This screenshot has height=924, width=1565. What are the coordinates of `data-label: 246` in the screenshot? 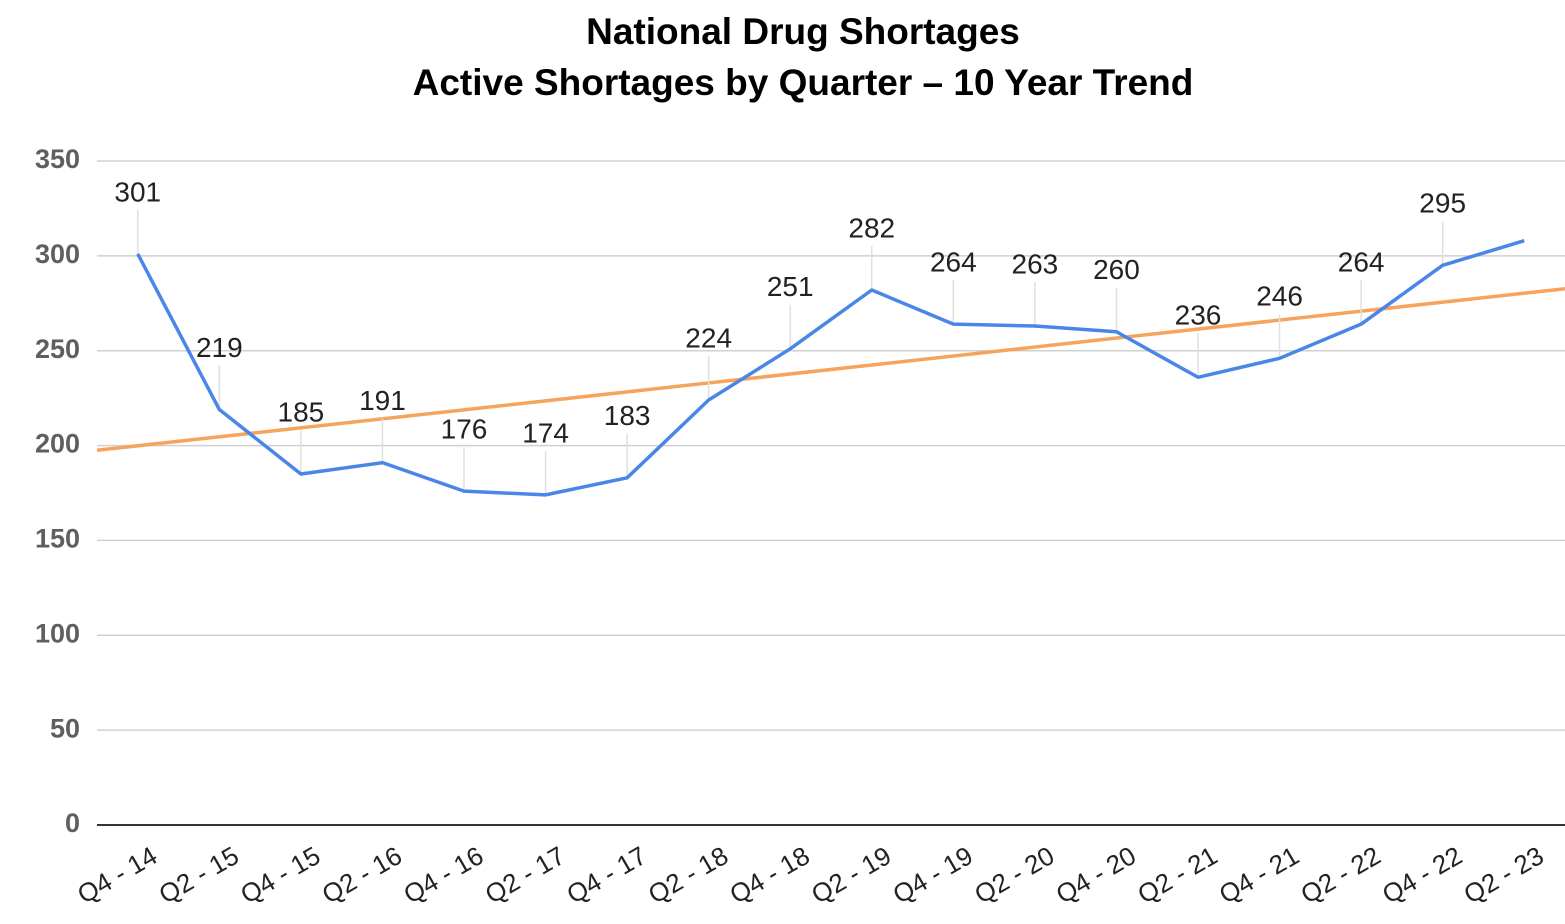 It's located at (1279, 296).